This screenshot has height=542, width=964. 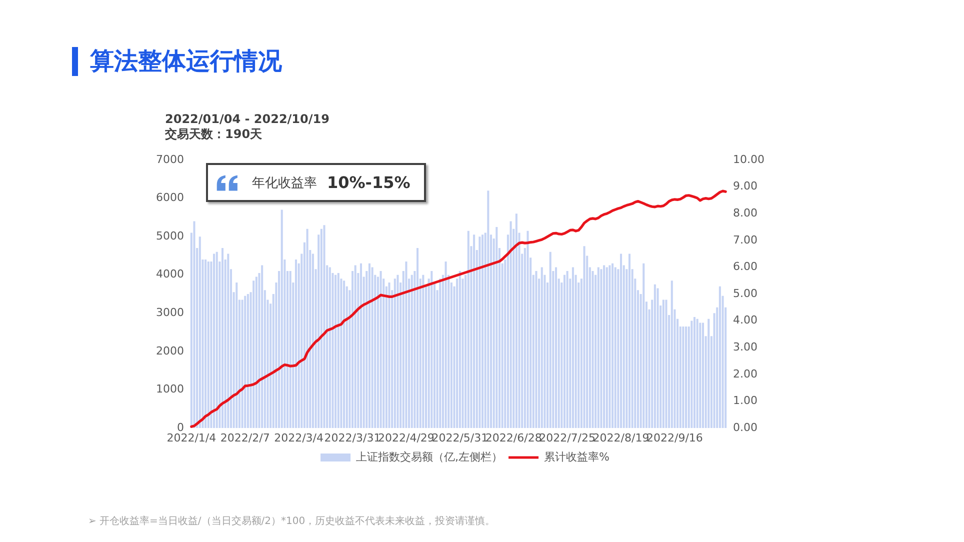 I want to click on y2-tick-label: 1.00, so click(x=745, y=401).